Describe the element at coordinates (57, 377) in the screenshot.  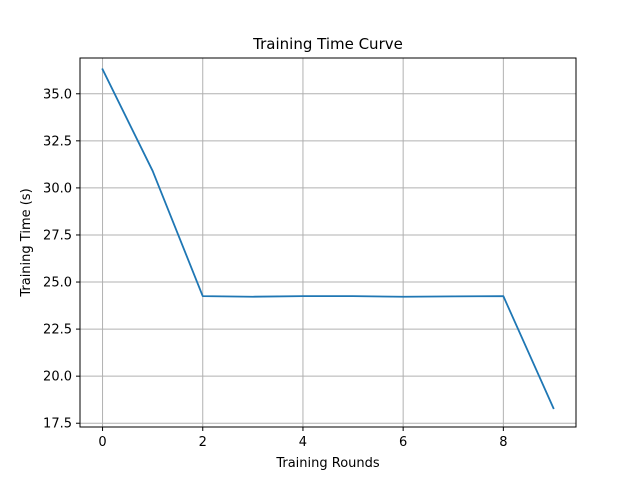
I see `y-tick-label: 20.0` at that location.